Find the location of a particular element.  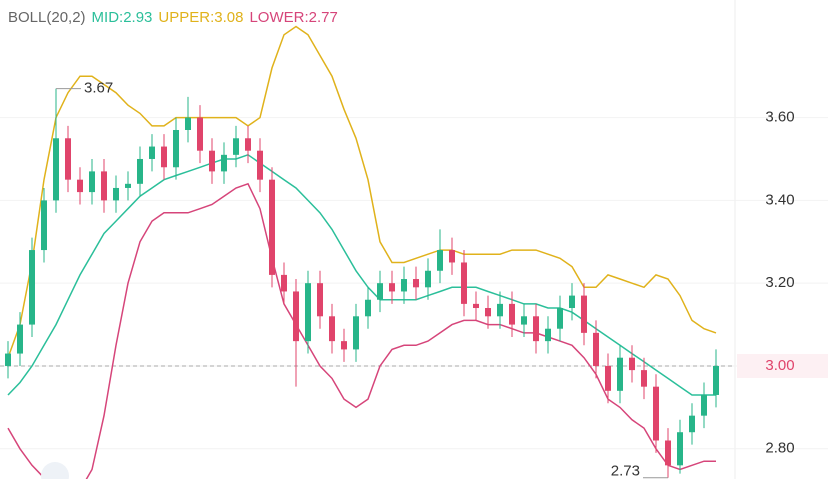

min-label: 2.73 is located at coordinates (625, 471).